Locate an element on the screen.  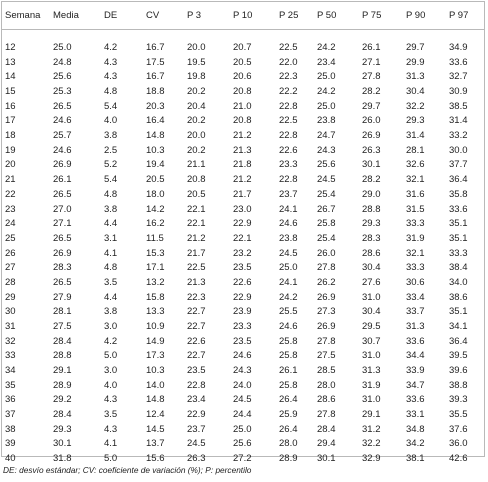
value-cell: 36.4 is located at coordinates (458, 341).